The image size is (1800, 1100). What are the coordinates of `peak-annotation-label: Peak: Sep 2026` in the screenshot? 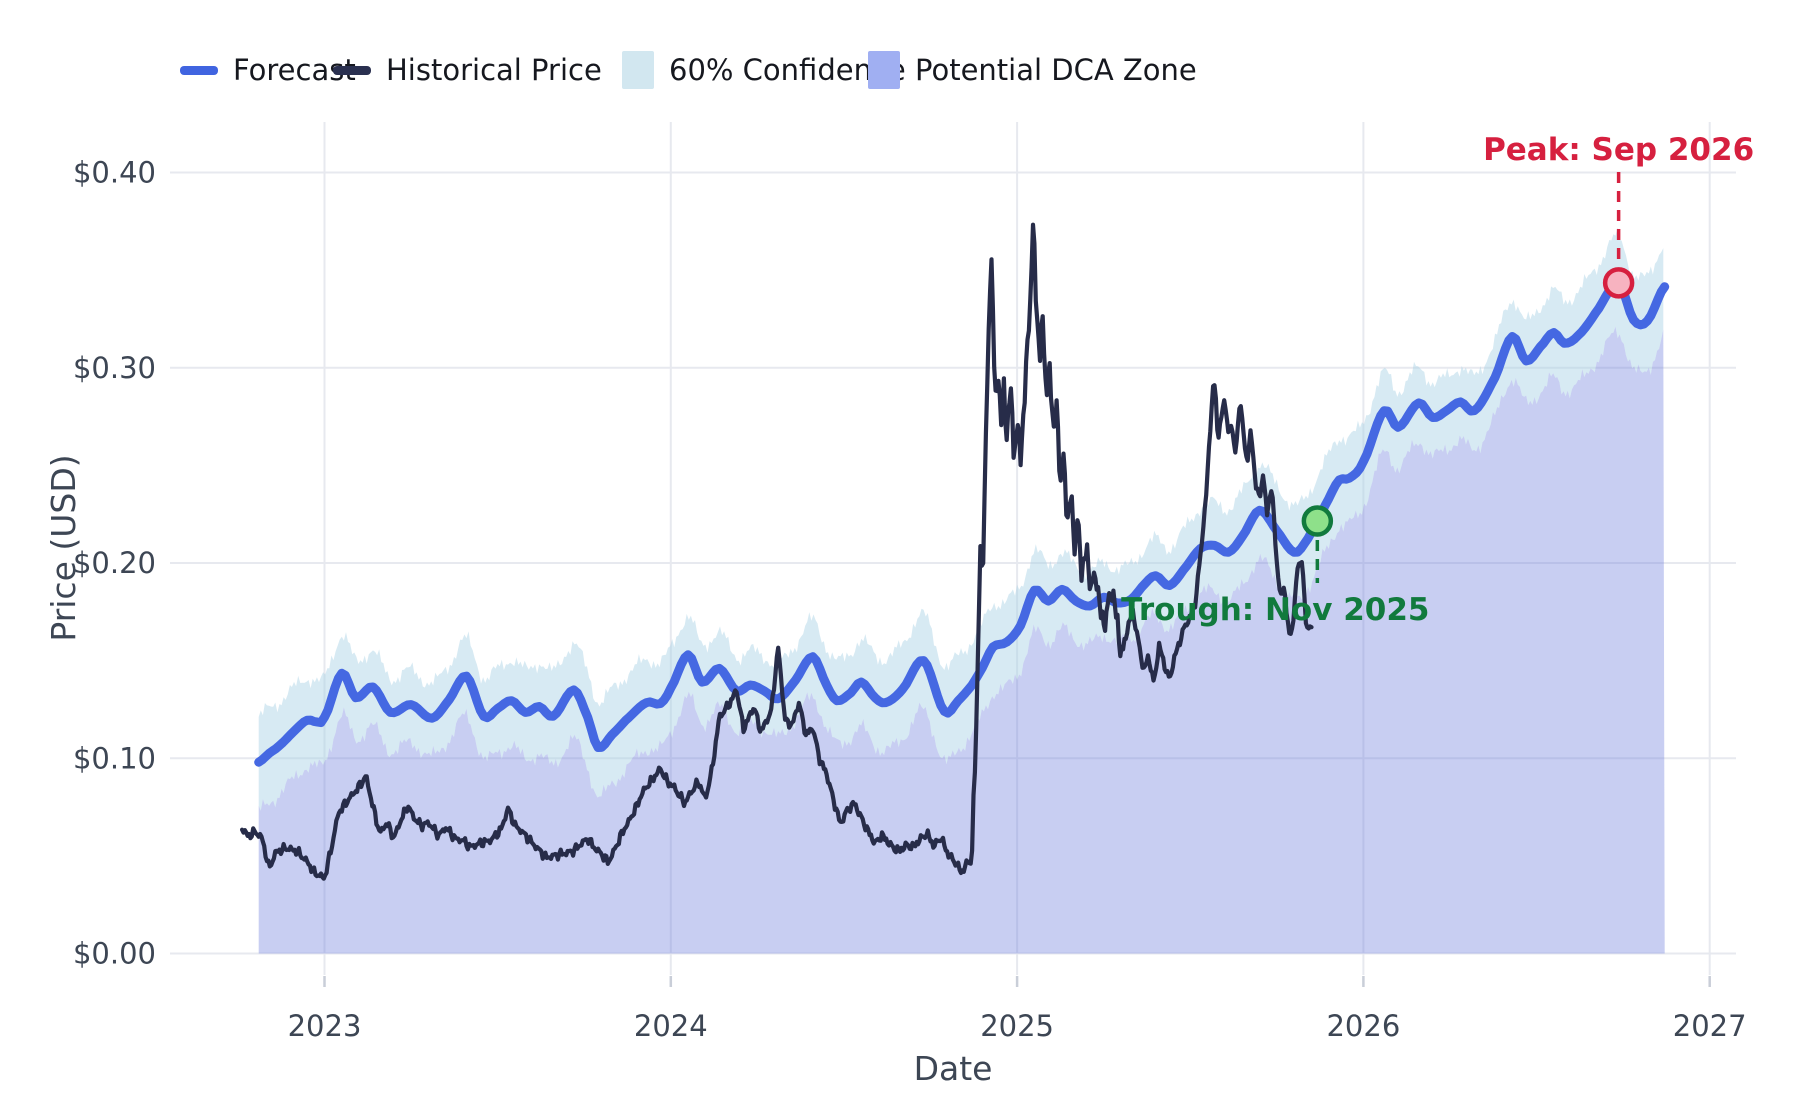 It's located at (1618, 150).